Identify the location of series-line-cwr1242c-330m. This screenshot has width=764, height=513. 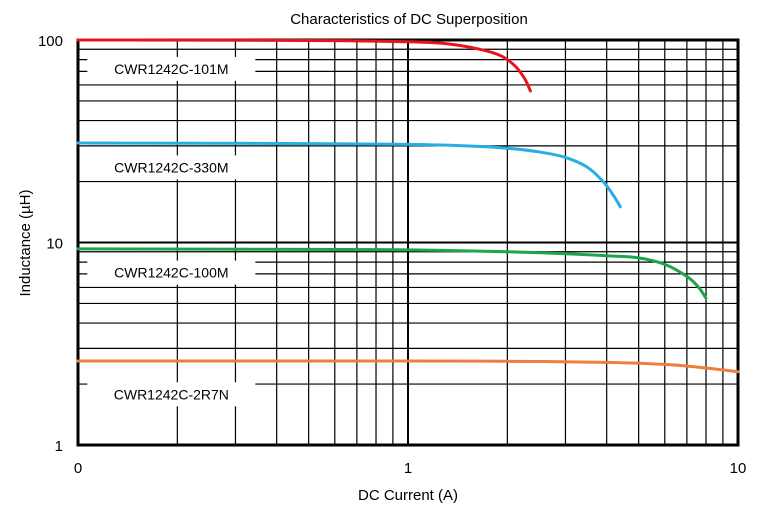
(349, 175).